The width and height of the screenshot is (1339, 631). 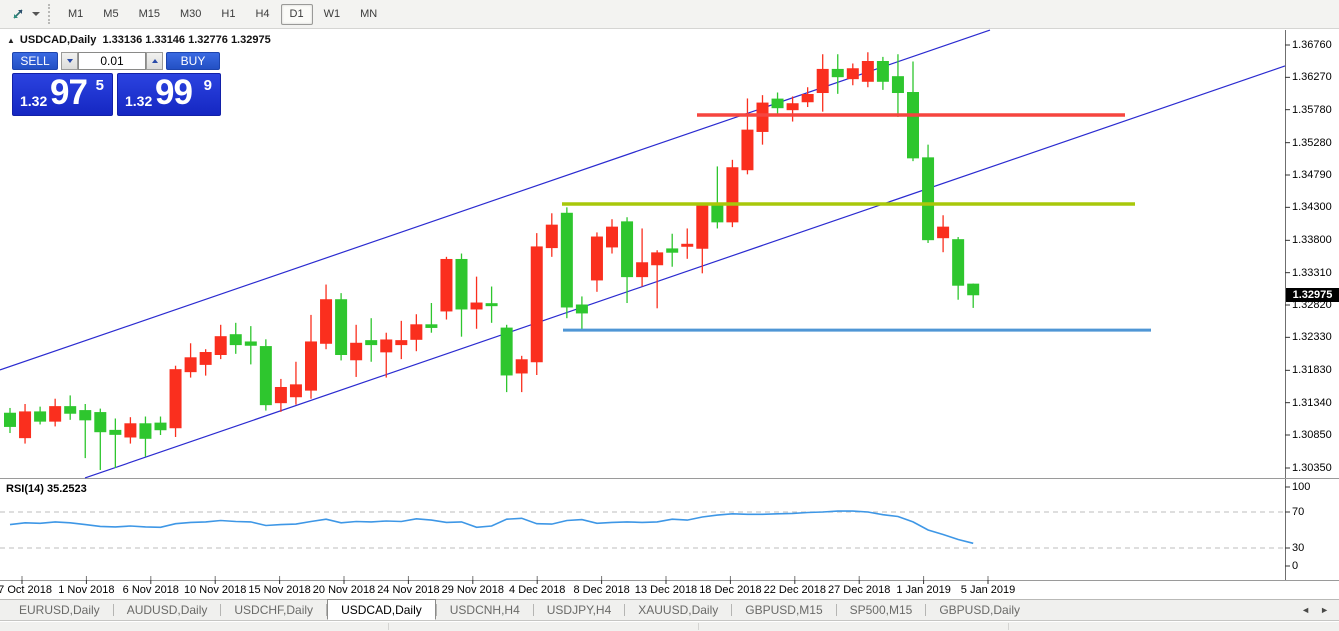 I want to click on timeframe-button-h1: H1, so click(x=228, y=14).